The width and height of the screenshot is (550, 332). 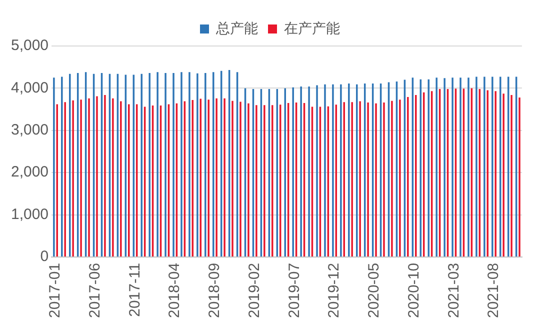 I want to click on y-tick-label: 0, so click(x=44, y=257).